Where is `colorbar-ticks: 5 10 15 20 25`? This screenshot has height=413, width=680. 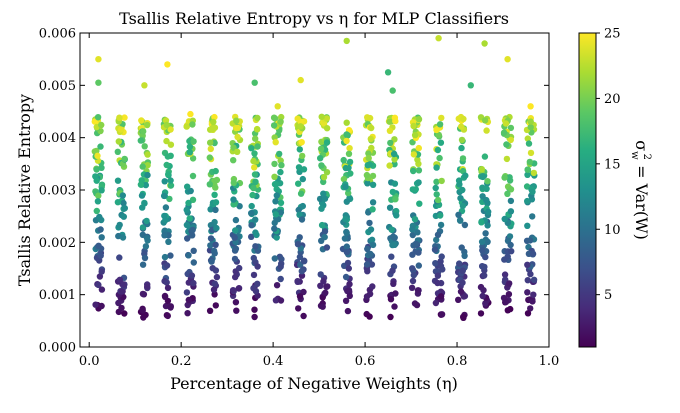
colorbar-ticks: 5 10 15 20 25 is located at coordinates (608, 165).